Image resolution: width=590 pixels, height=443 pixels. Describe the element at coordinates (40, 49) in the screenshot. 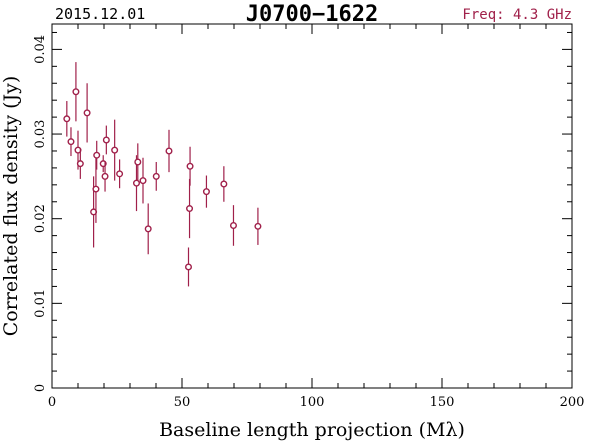

I see `y-tick-label: 0.04` at that location.